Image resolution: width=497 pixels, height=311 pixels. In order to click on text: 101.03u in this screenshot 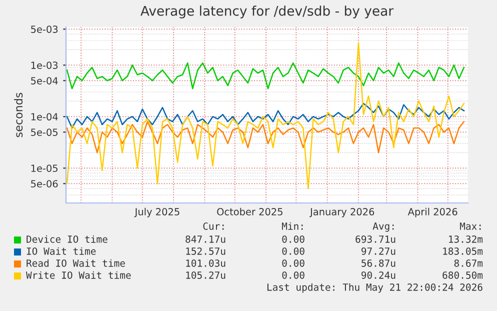, I will do `click(206, 263)`.